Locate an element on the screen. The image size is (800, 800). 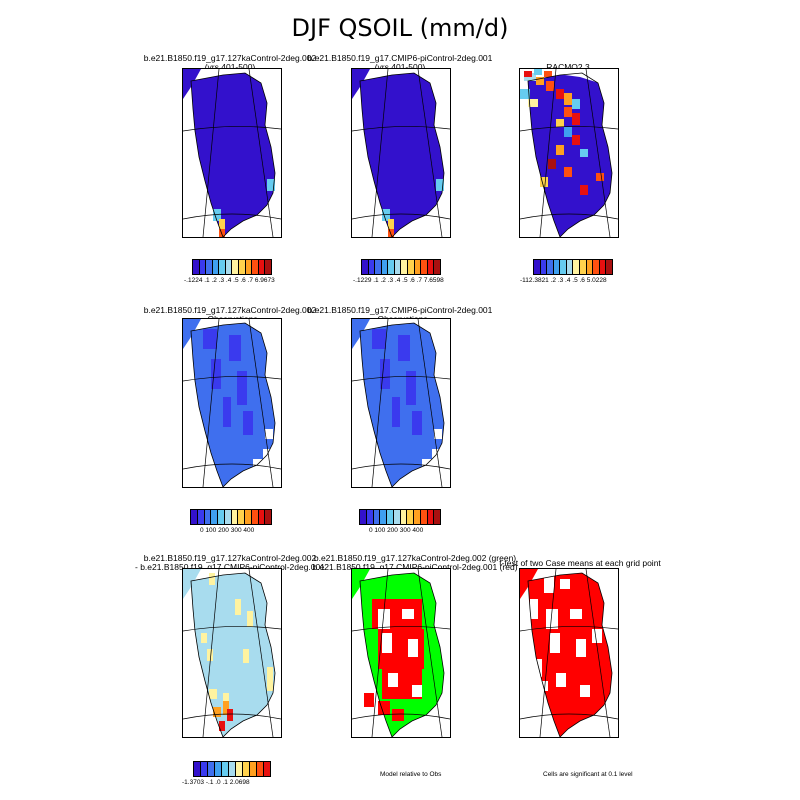
colorbar-1-labels: -.1224 .1 .2 .3 .4 .5 .6 .7 6.9673 is located at coordinates (229, 280).